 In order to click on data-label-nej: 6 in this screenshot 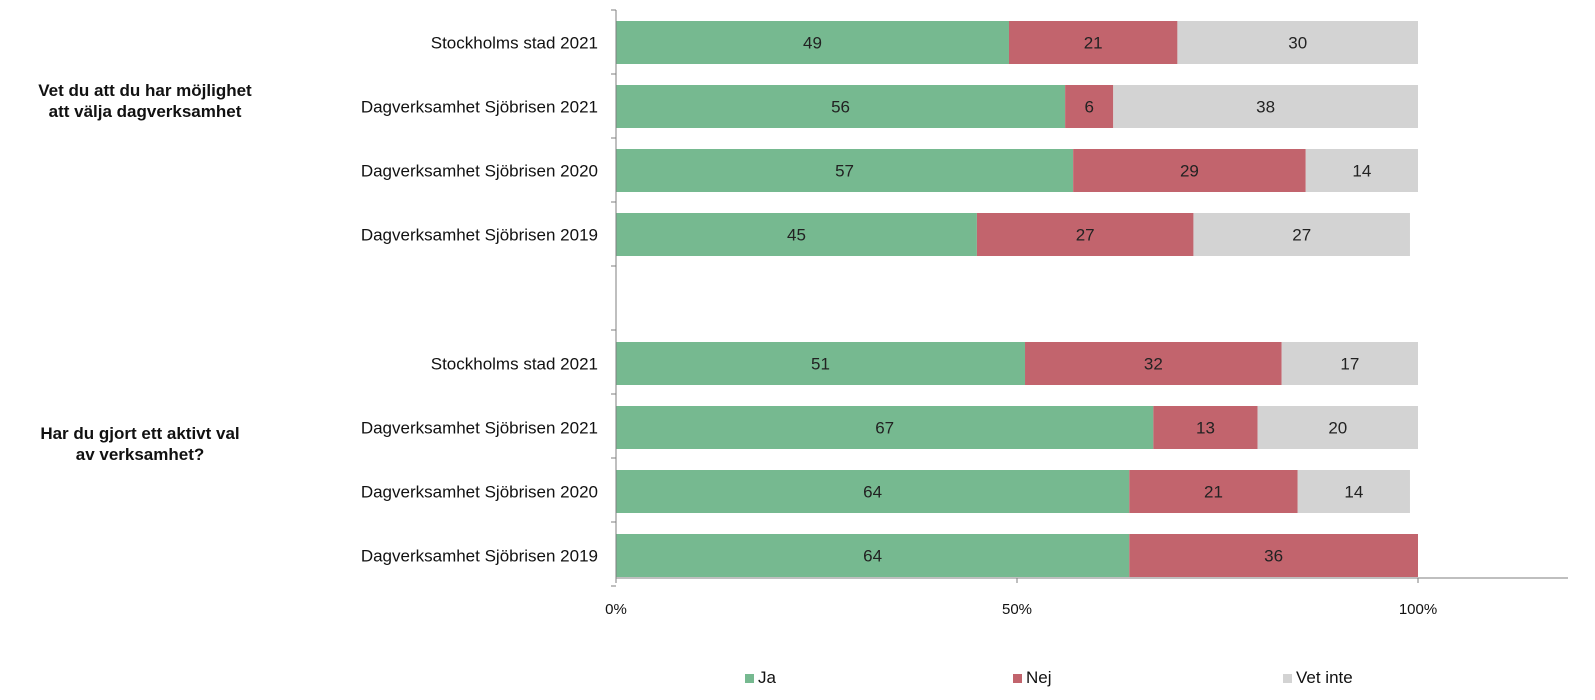, I will do `click(1088, 107)`.